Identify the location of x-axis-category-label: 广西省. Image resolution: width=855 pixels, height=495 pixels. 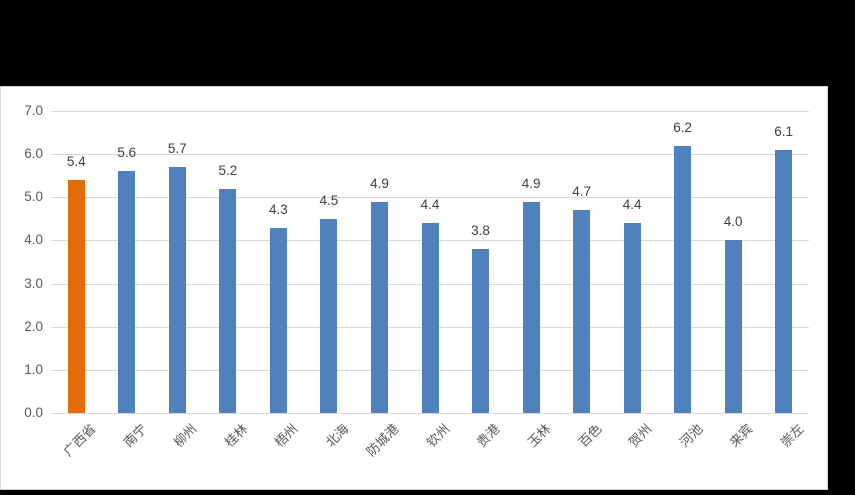
(79, 440).